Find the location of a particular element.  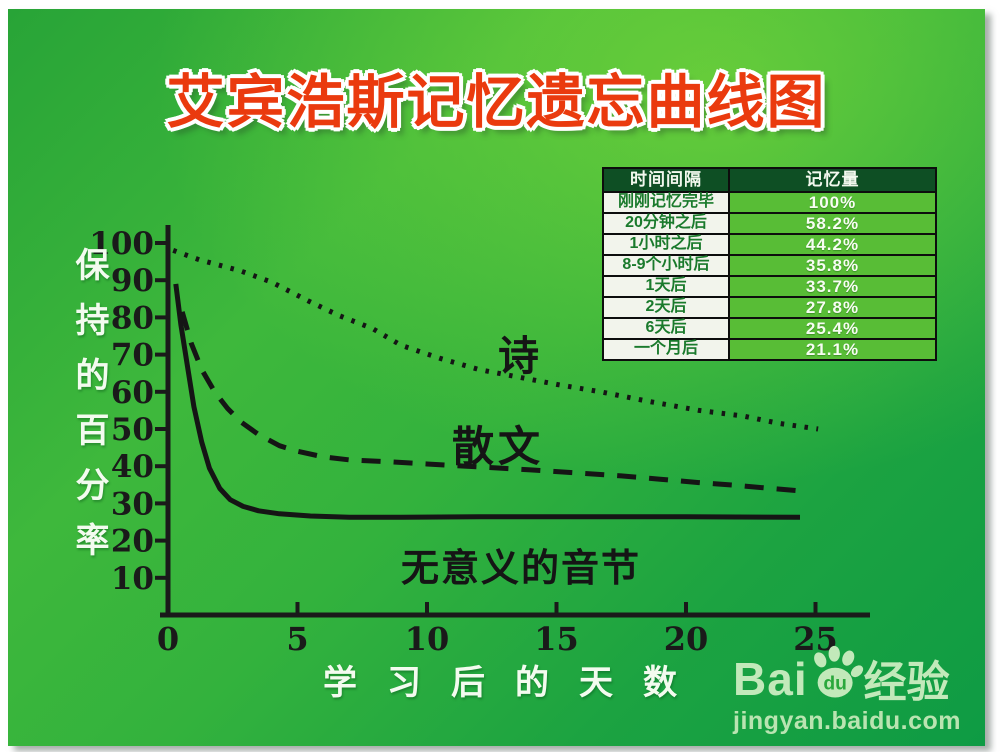

x-tick-label: 20 is located at coordinates (686, 639).